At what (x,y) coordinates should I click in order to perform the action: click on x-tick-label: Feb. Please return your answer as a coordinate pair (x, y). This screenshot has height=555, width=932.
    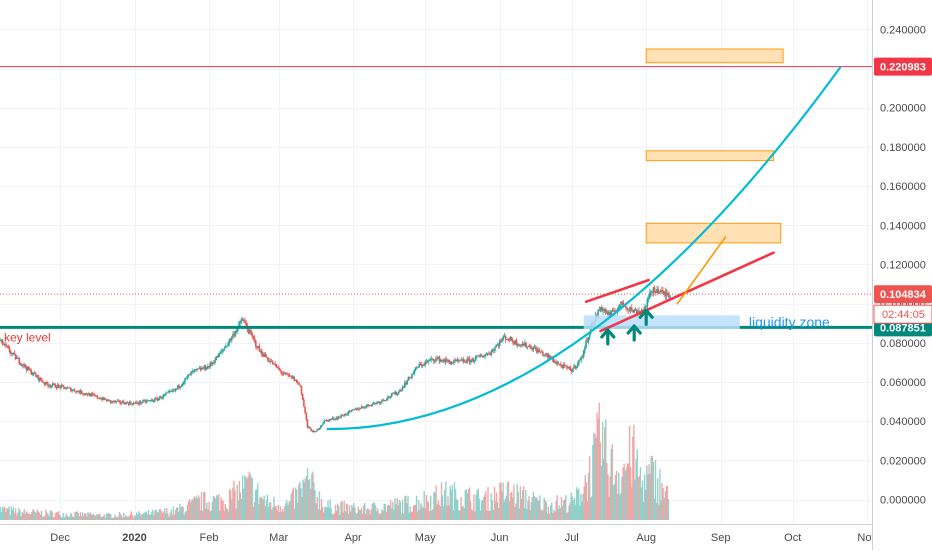
    Looking at the image, I should click on (209, 538).